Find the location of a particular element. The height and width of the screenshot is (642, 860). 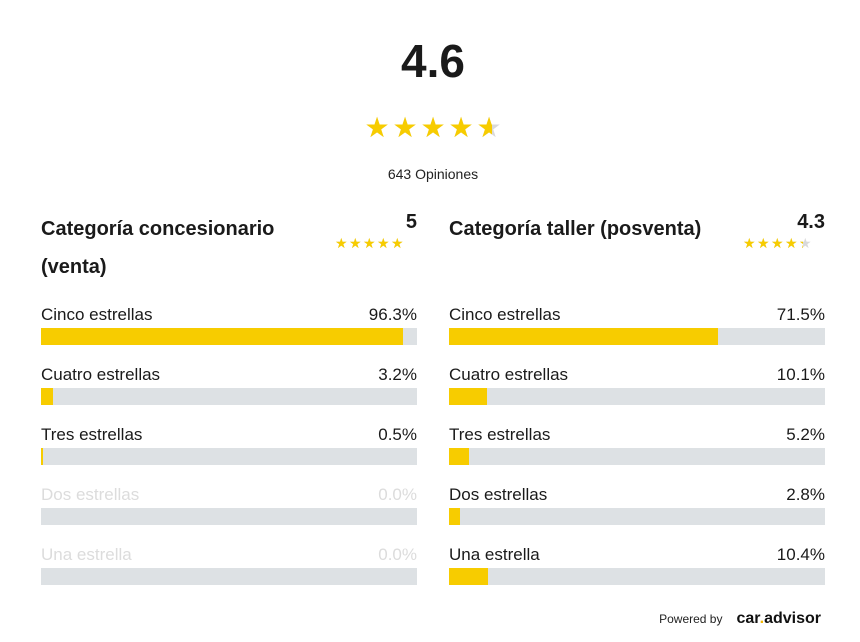

caradvisor-logo: car.advisor is located at coordinates (778, 619).